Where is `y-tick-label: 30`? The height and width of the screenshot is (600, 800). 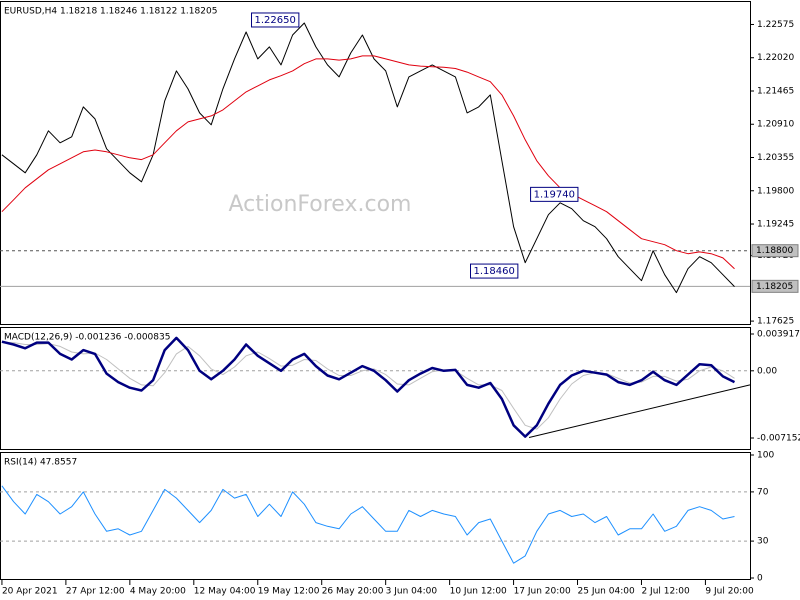 y-tick-label: 30 is located at coordinates (763, 542).